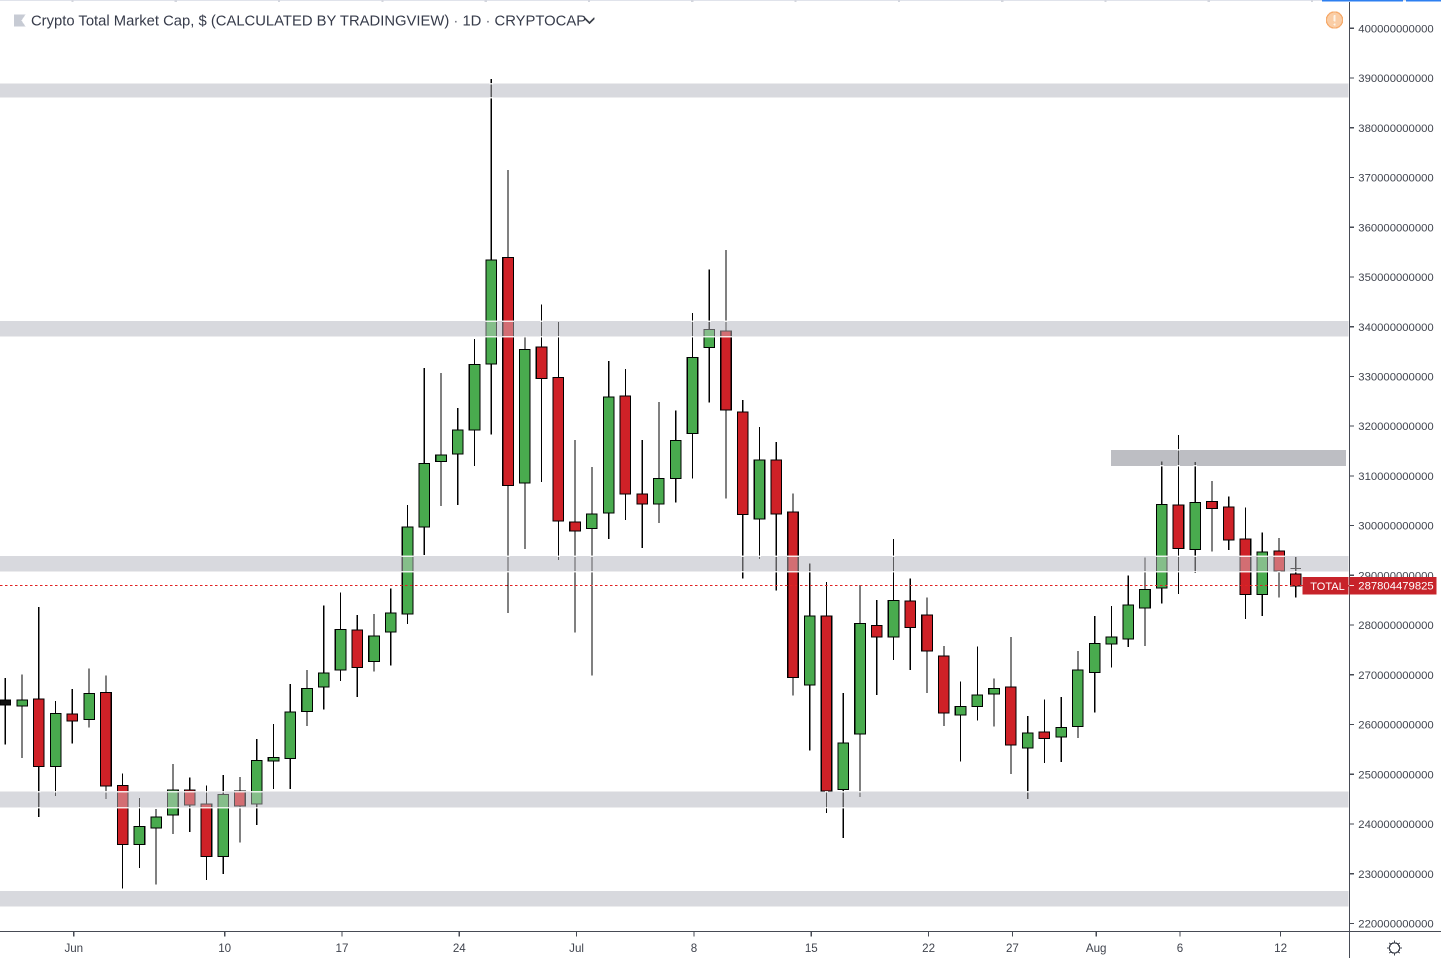 This screenshot has height=959, width=1441. I want to click on svg-text: 230000000000, so click(1395, 875).